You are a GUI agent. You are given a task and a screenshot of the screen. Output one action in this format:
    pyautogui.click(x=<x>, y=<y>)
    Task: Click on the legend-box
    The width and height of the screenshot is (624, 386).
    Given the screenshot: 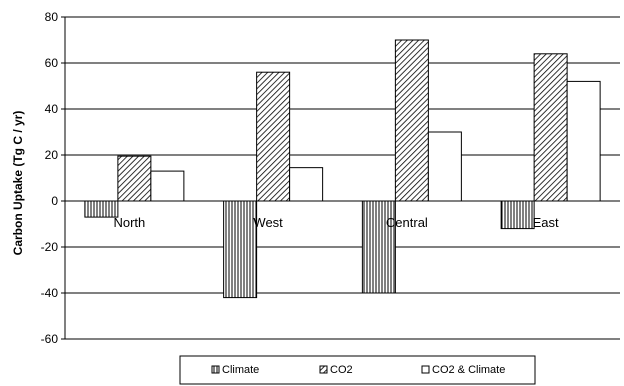 What is the action you would take?
    pyautogui.click(x=357, y=370)
    